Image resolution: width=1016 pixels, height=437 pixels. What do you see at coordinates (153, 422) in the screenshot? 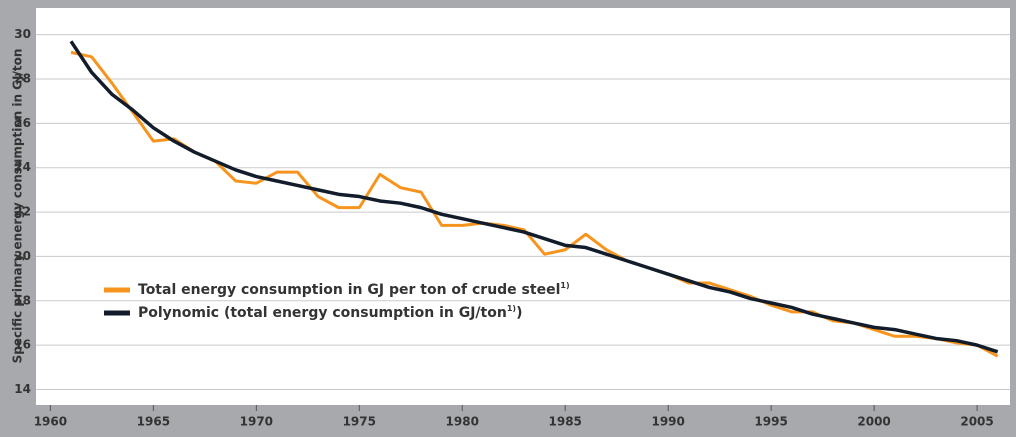
I see `x-tick-label: 1965` at bounding box center [153, 422].